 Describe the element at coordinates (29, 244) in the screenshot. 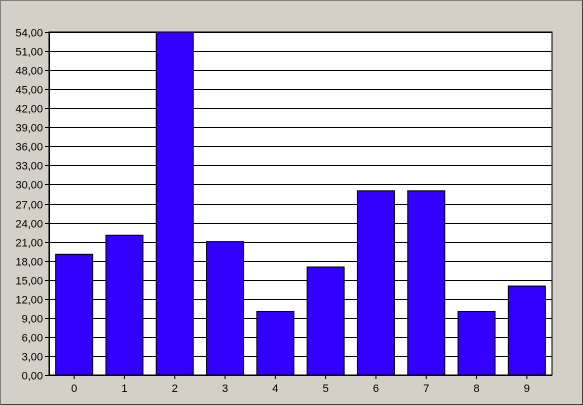

I see `y-tick-label: 21,00` at that location.